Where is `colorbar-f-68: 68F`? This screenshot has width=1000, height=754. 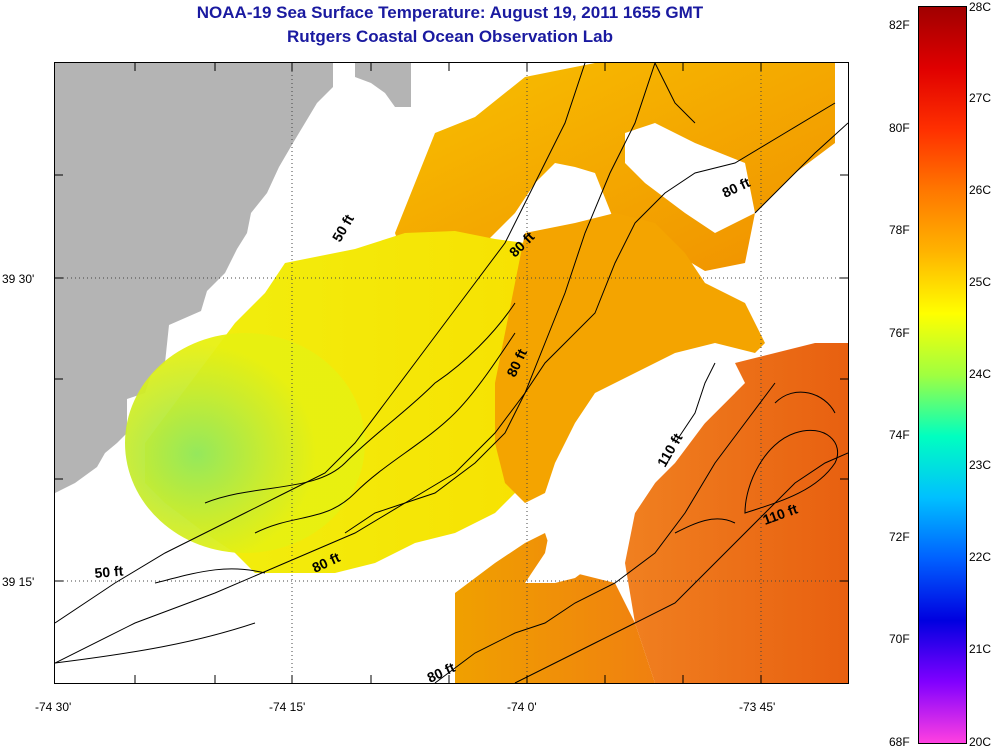 colorbar-f-68: 68F is located at coordinates (899, 742).